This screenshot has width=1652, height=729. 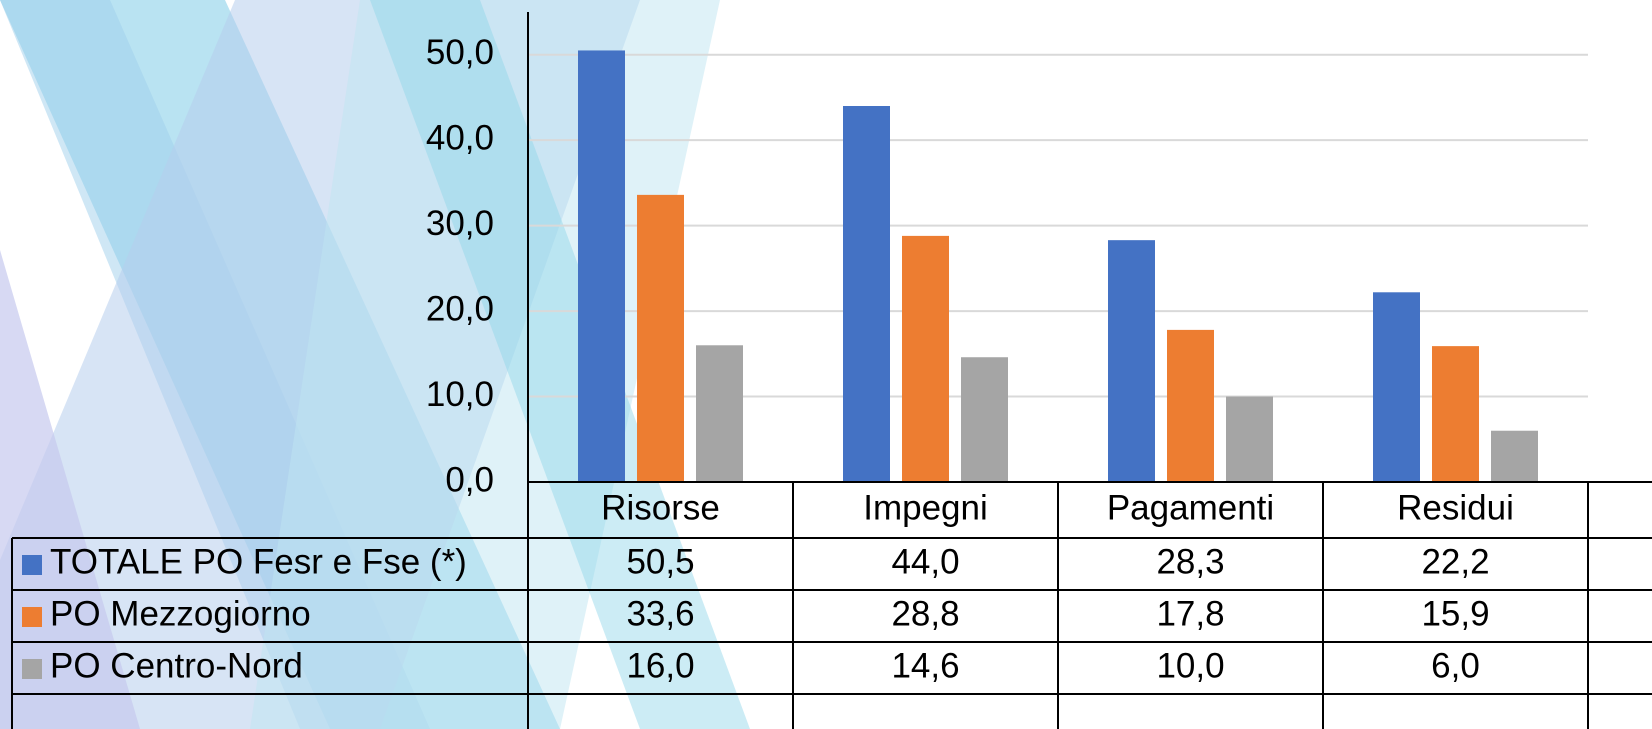 I want to click on table-value: 44,0, so click(x=925, y=561).